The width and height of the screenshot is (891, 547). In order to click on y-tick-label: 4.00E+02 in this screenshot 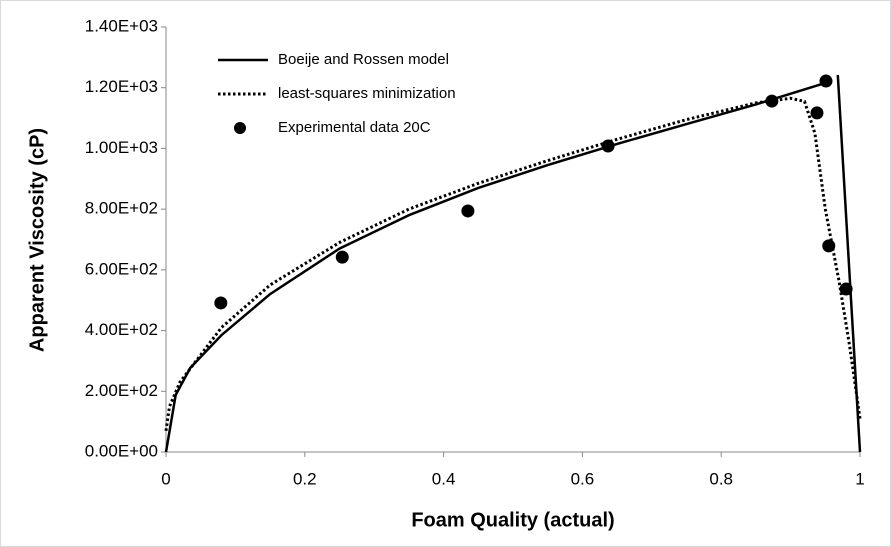, I will do `click(121, 329)`.